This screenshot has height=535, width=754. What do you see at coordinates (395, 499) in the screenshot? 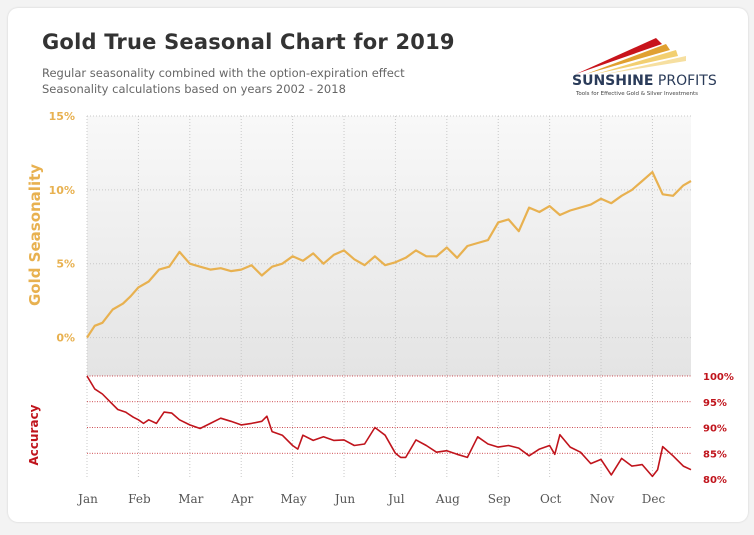
I see `month-tick-label: Jul` at bounding box center [395, 499].